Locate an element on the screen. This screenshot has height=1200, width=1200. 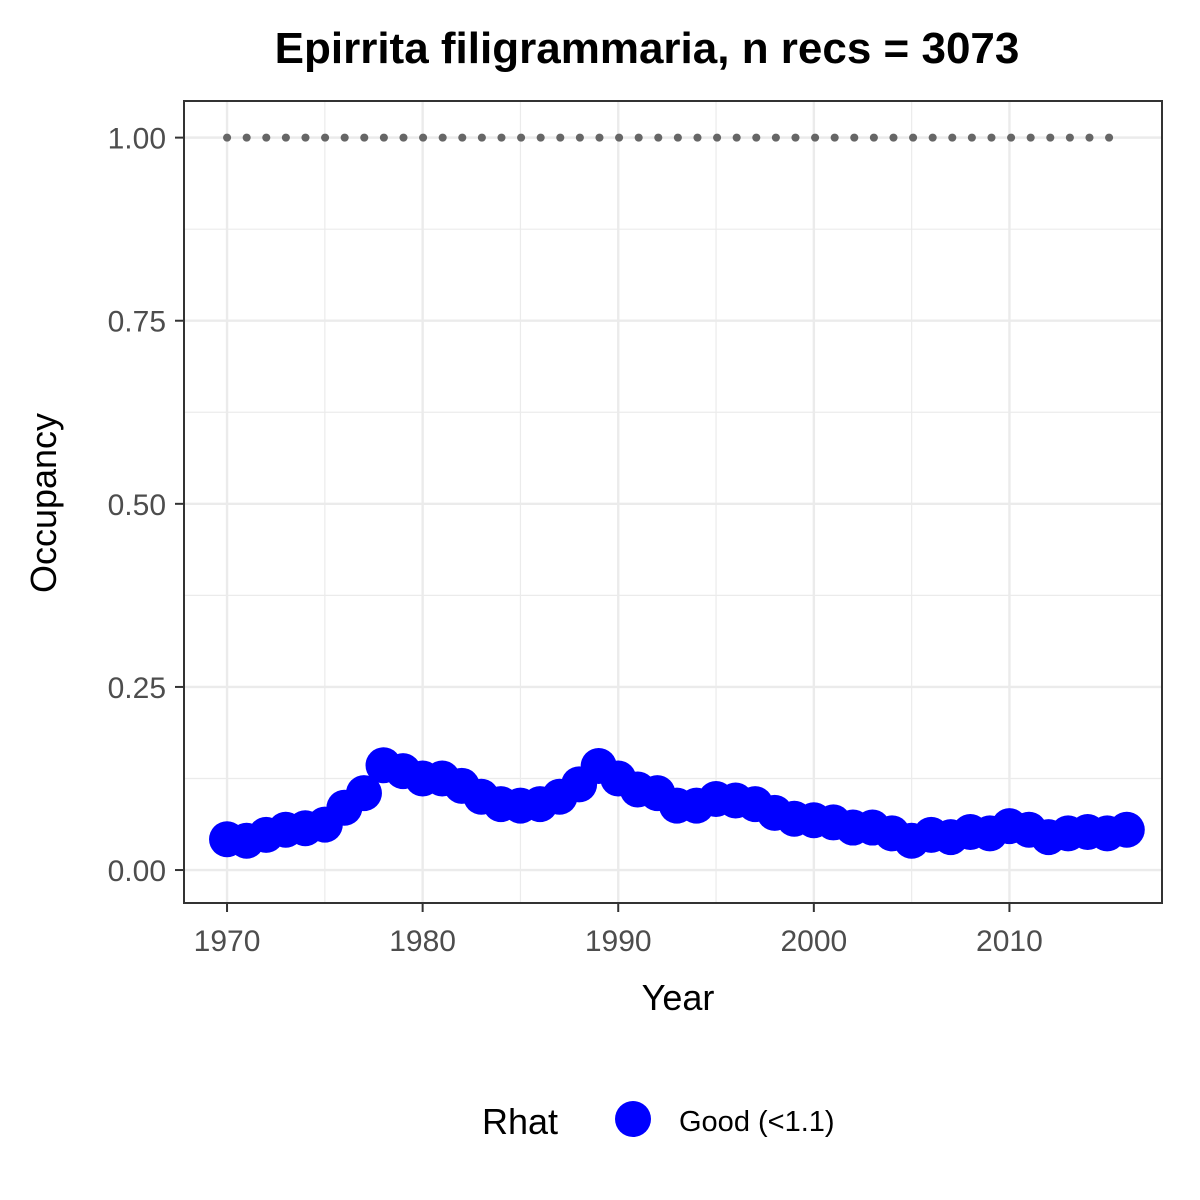
legend-label-good: Good (<1.1) is located at coordinates (757, 1122).